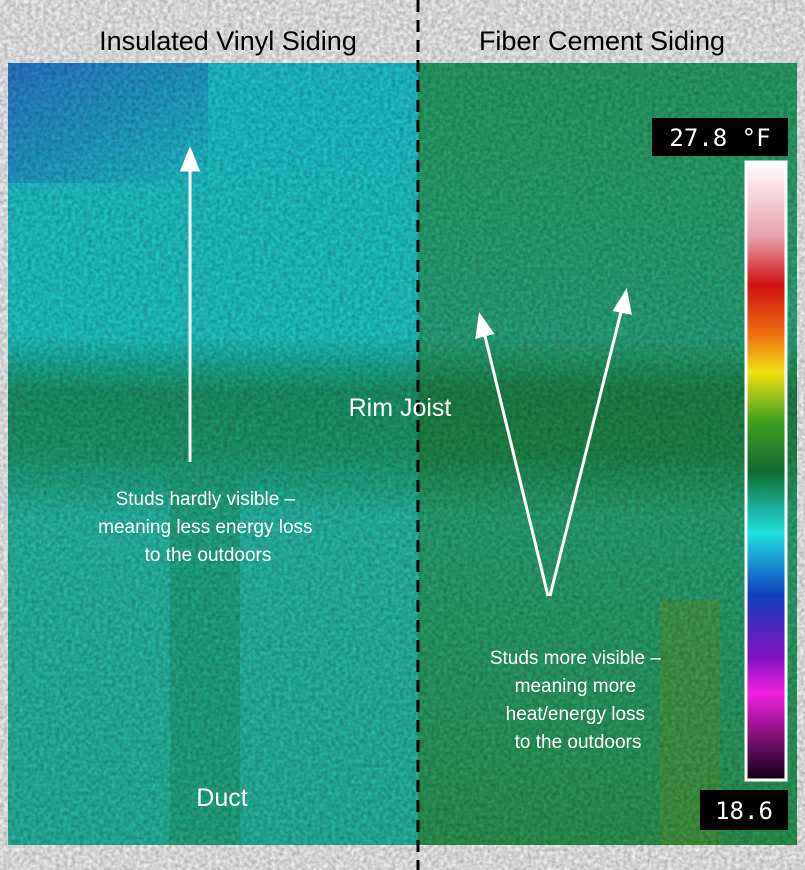 This screenshot has width=805, height=870. What do you see at coordinates (221, 798) in the screenshot?
I see `duct-label: Duct` at bounding box center [221, 798].